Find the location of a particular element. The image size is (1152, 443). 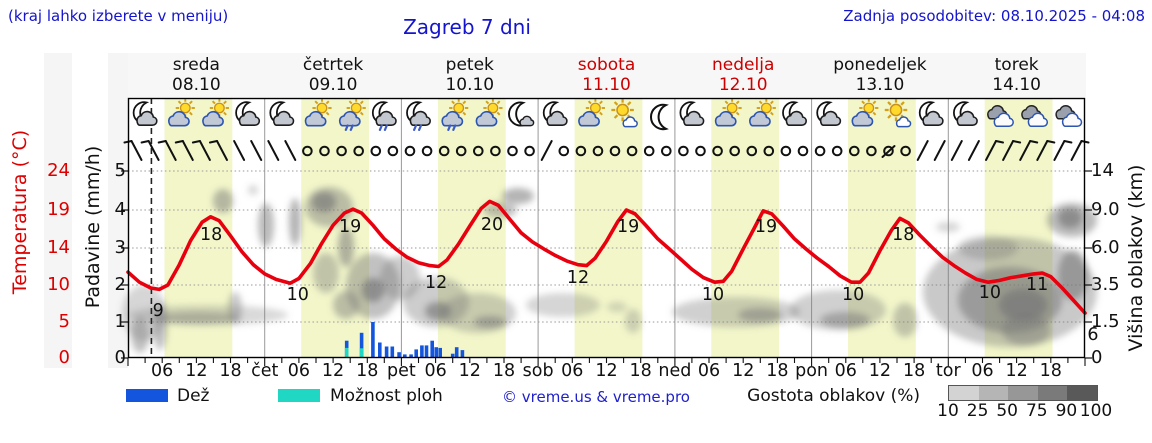

axis-tick: 9.0 is located at coordinates (1105, 209).